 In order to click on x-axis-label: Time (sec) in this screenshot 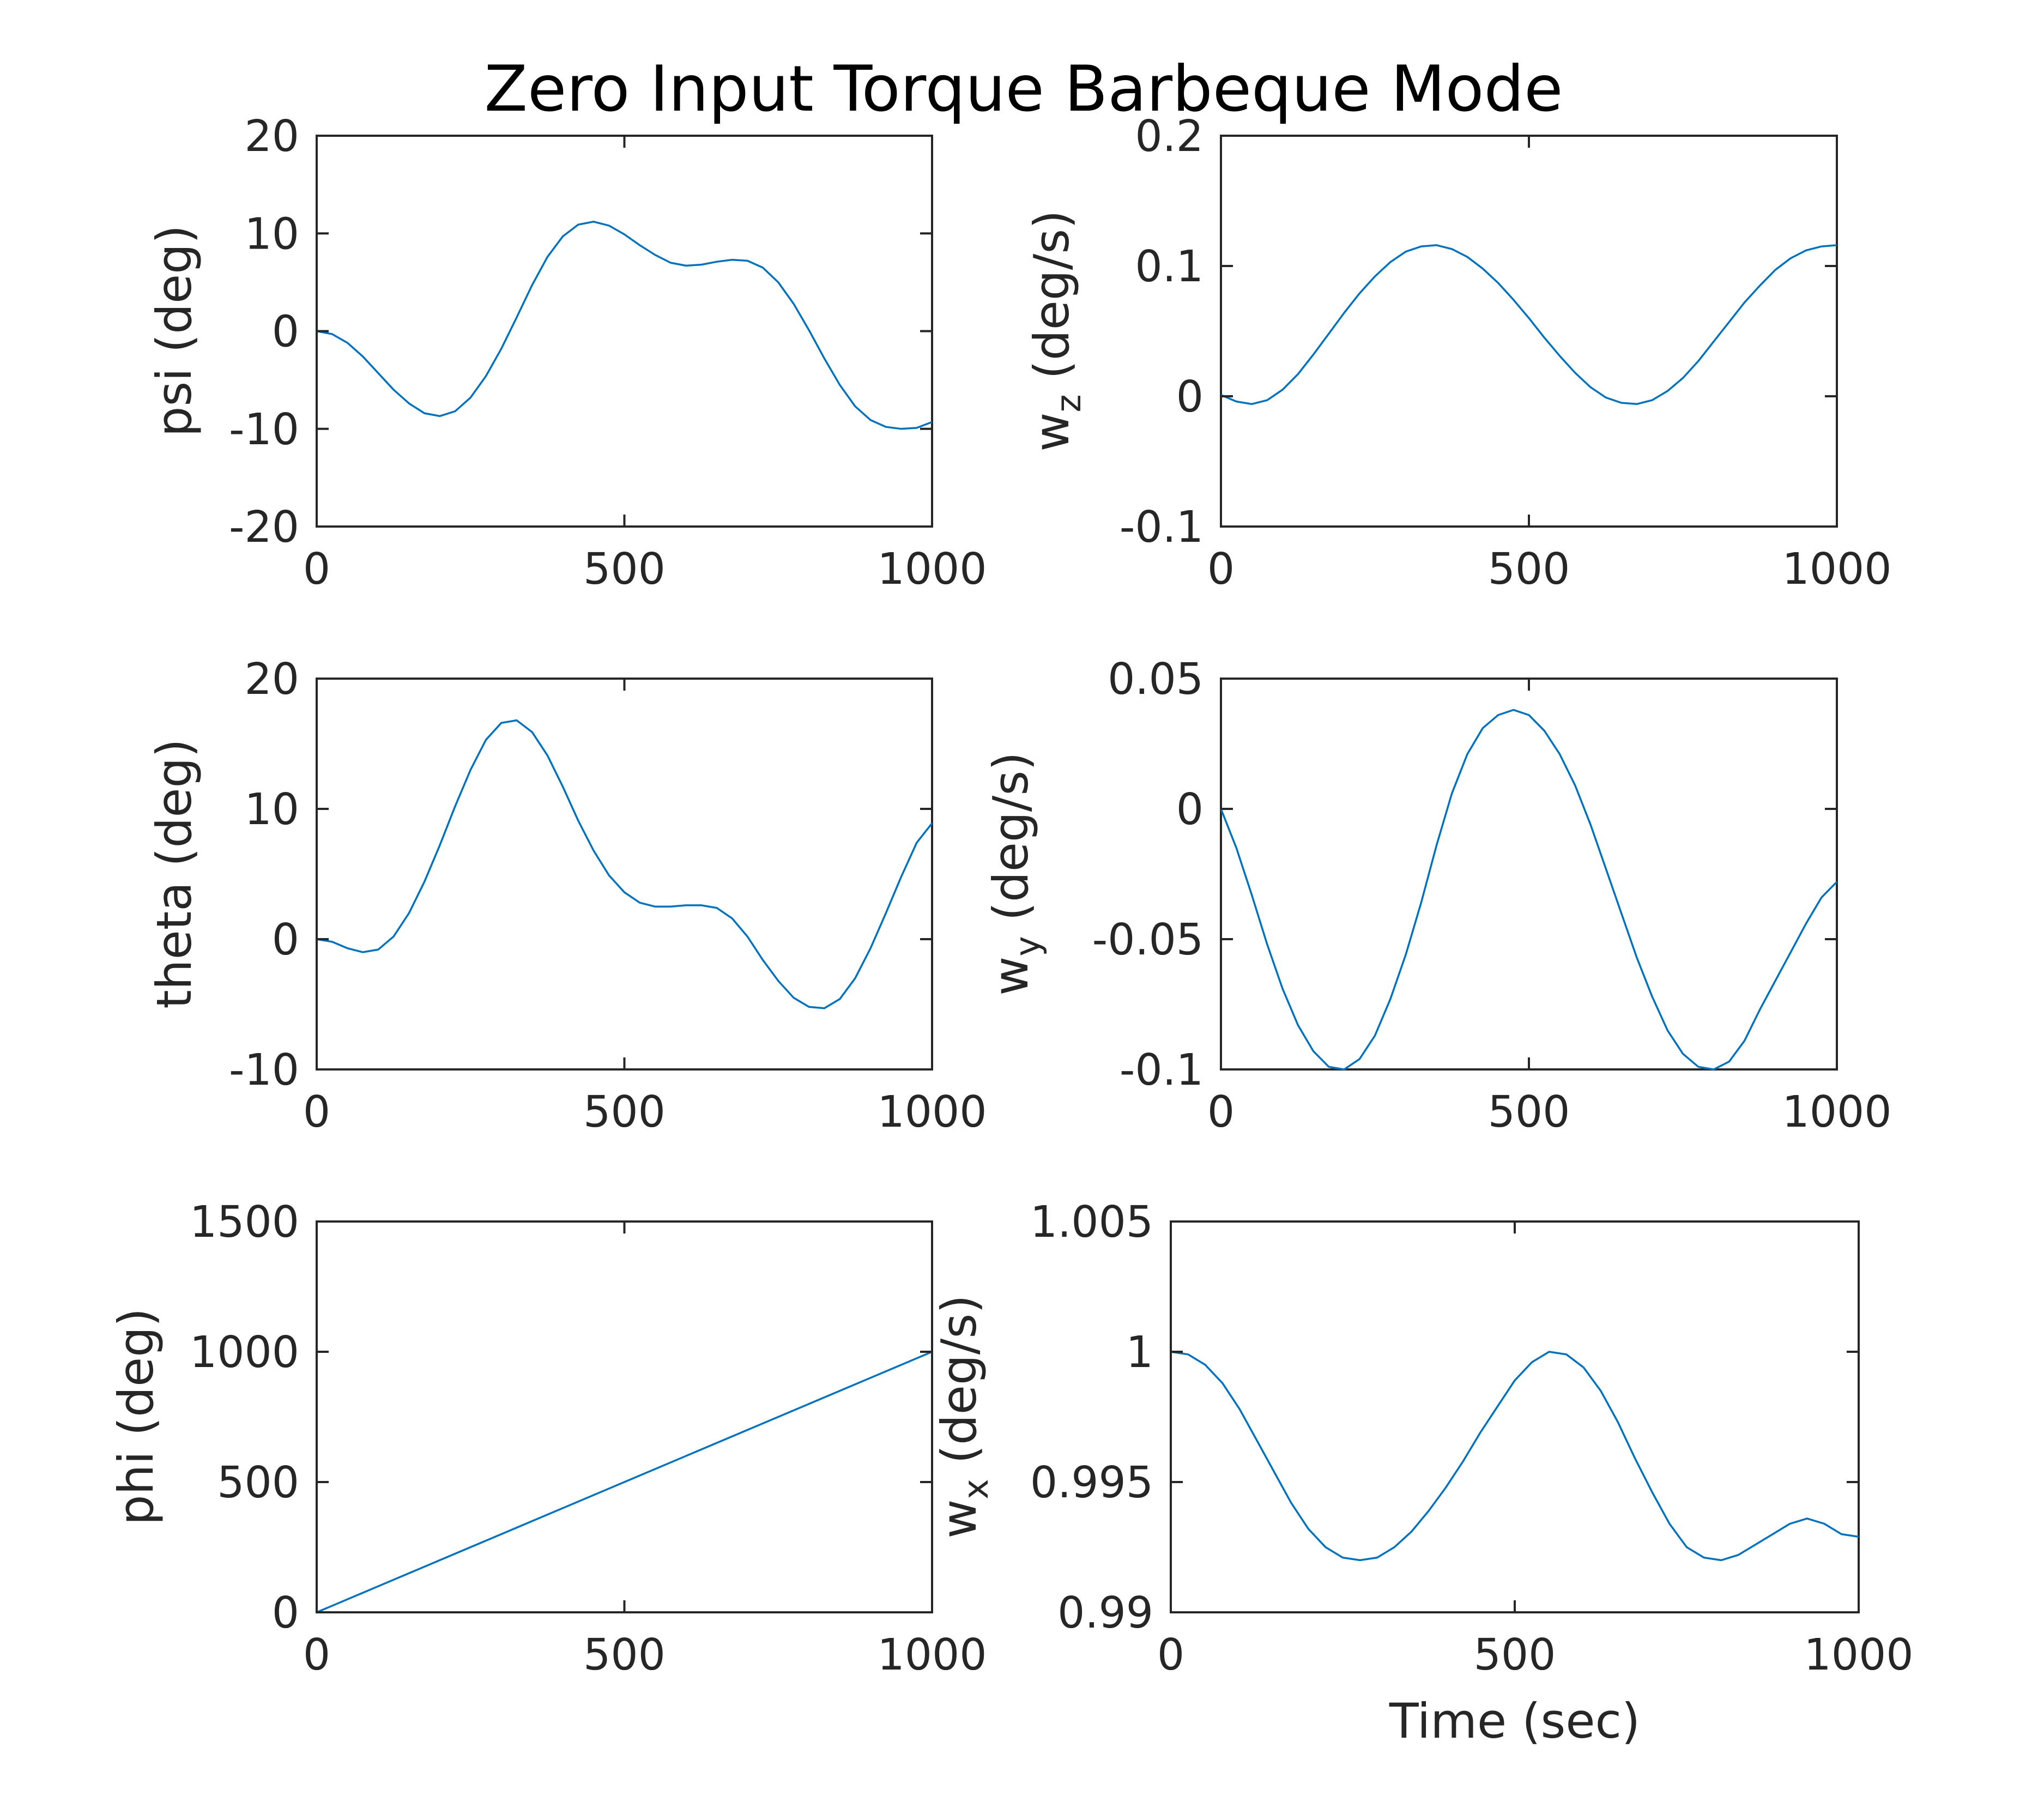, I will do `click(1515, 1721)`.